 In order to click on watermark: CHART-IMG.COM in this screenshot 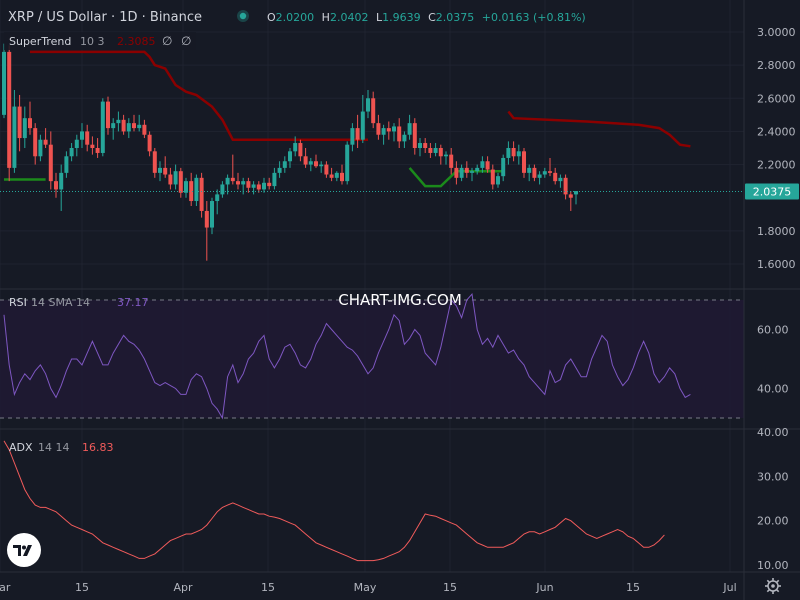, I will do `click(400, 300)`.